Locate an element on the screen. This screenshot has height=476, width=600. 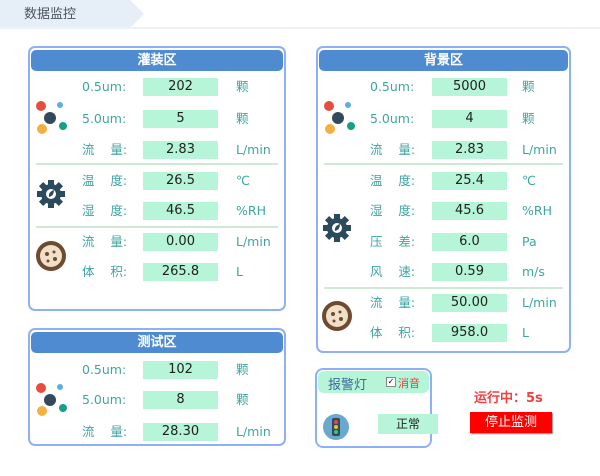
data-row: 5.0um: 8 颗 is located at coordinates (197, 400).